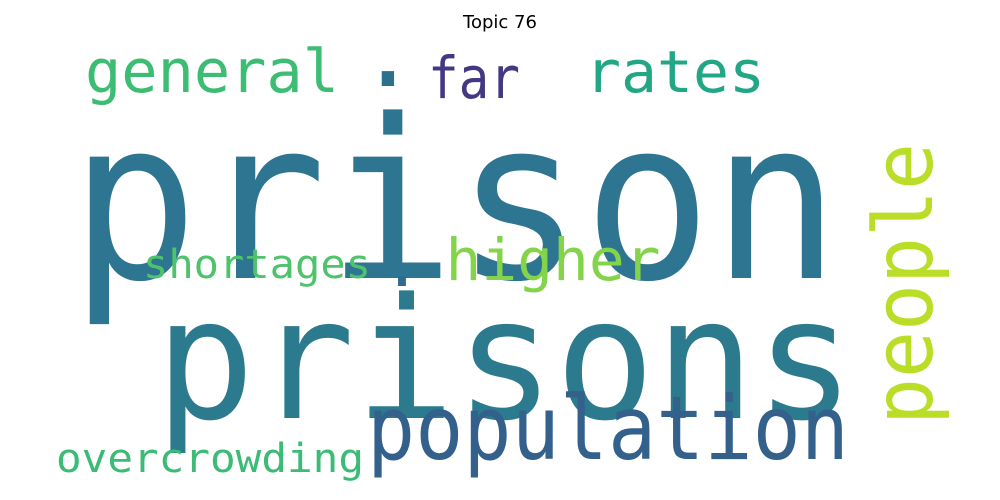 This screenshot has width=1000, height=500. I want to click on word-rates: rates, so click(675, 72).